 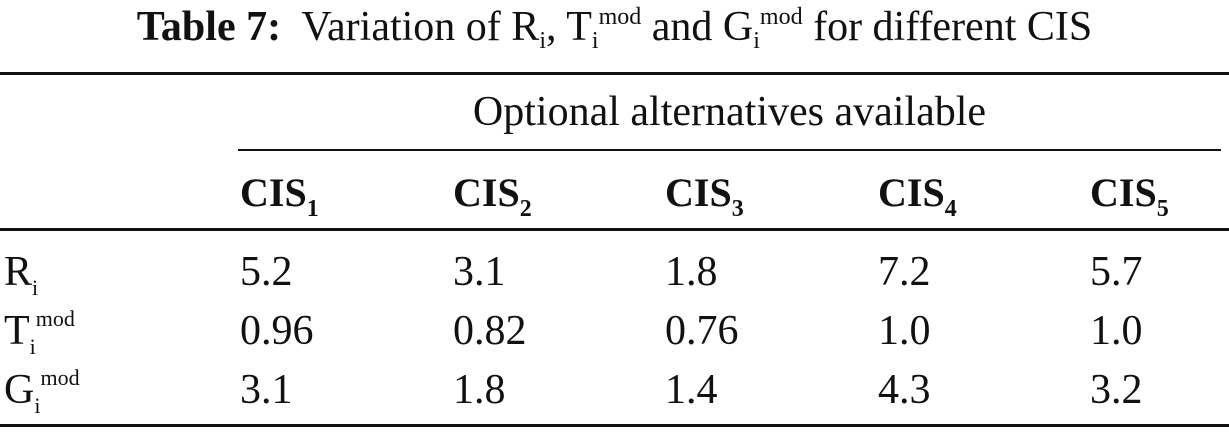 I want to click on cell-g-cis4: 4.3, so click(x=904, y=390).